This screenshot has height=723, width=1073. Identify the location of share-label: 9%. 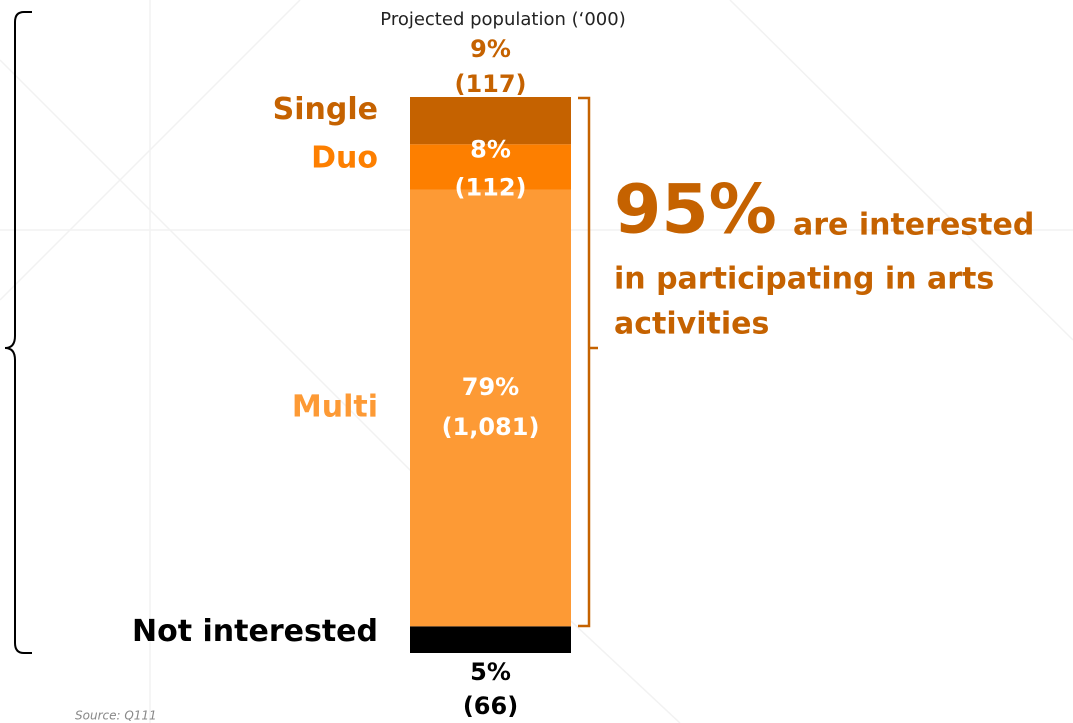
(490, 49).